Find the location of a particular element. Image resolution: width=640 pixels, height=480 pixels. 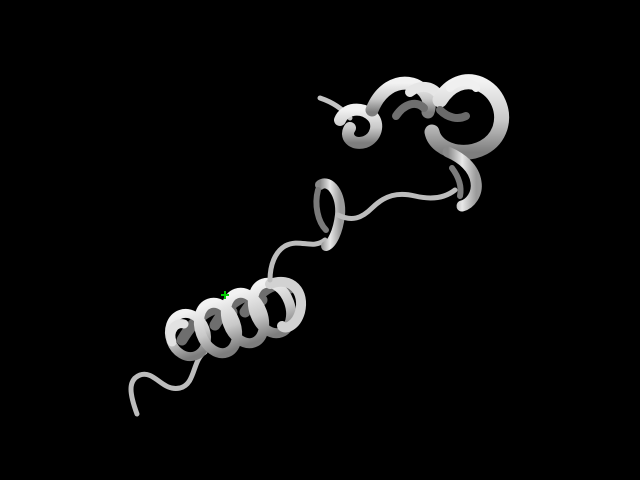

n-terminal-loop is located at coordinates (168, 383).